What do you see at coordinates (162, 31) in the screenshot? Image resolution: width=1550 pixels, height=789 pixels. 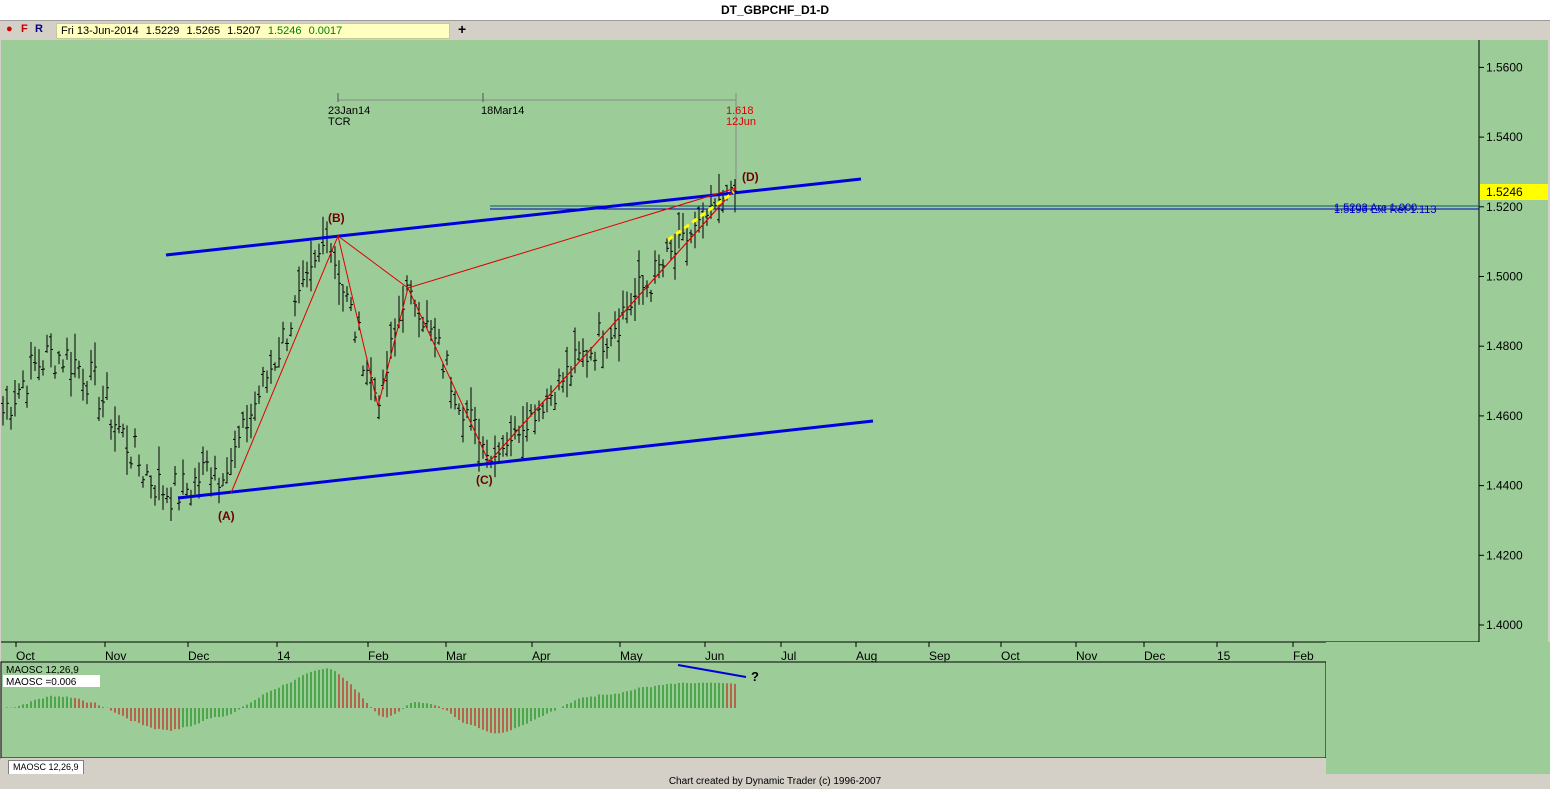 I see `quote-open: 1.5229` at bounding box center [162, 31].